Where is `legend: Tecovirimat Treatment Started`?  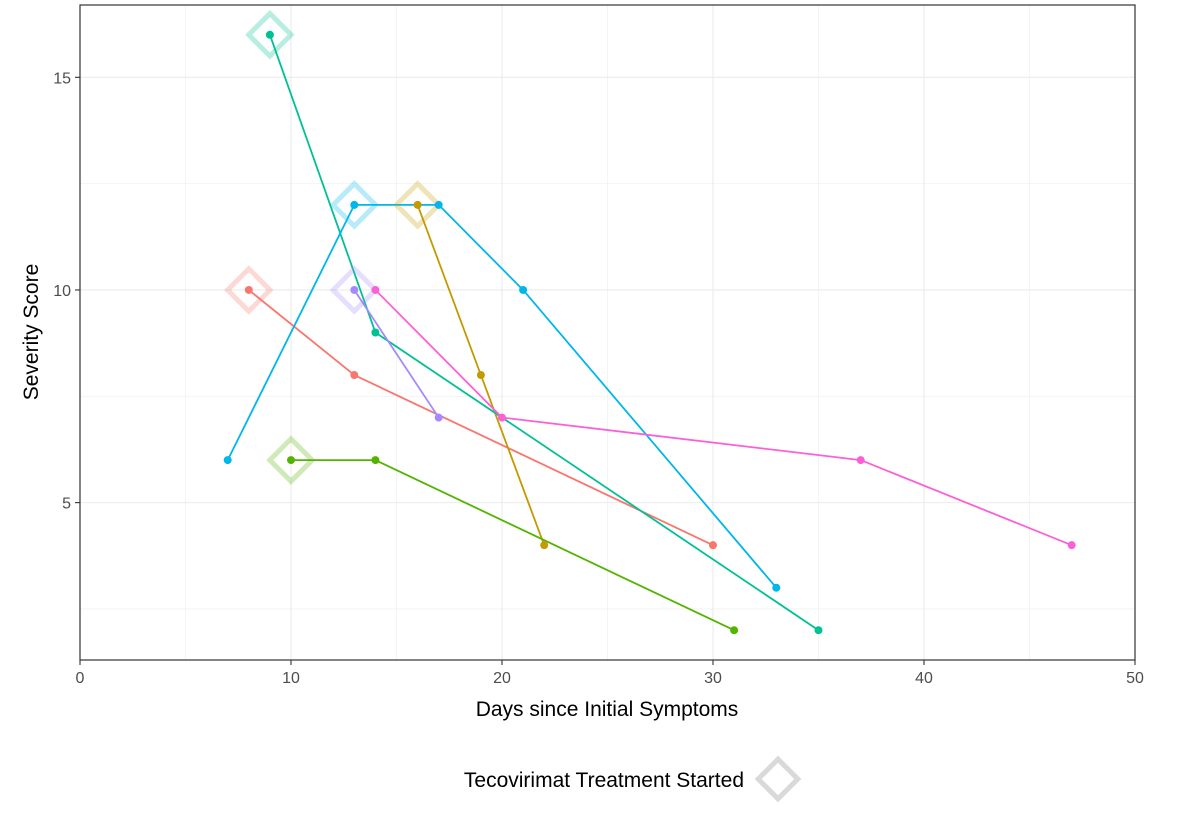 legend: Tecovirimat Treatment Started is located at coordinates (633, 779).